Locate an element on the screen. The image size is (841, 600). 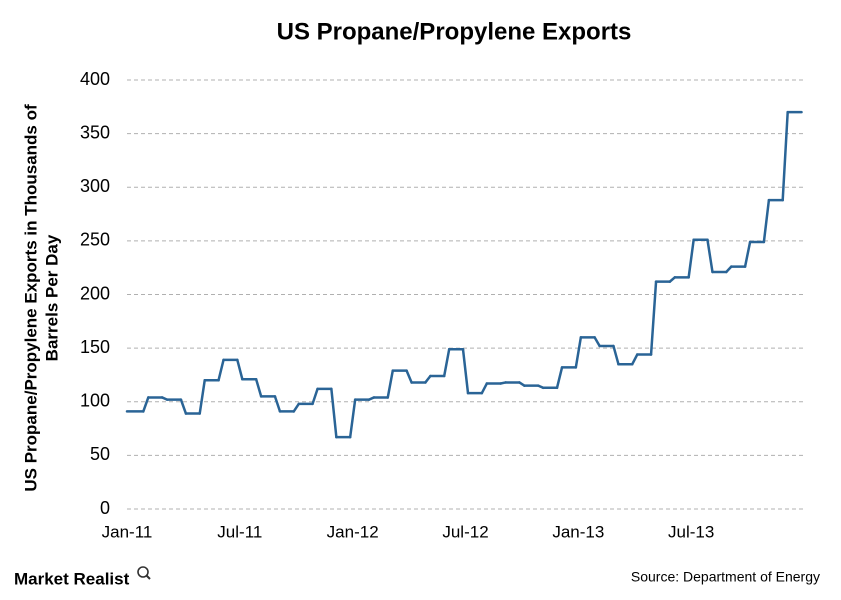
y-tick-label: 50 is located at coordinates (100, 454).